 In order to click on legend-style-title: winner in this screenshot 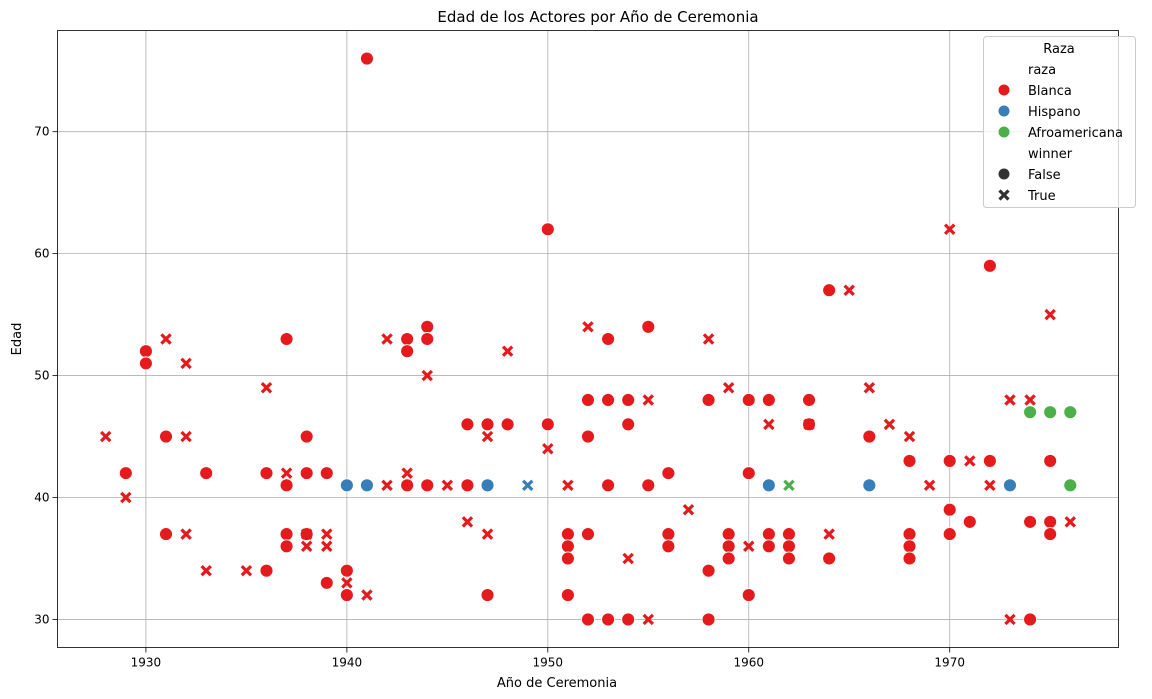, I will do `click(1050, 154)`.